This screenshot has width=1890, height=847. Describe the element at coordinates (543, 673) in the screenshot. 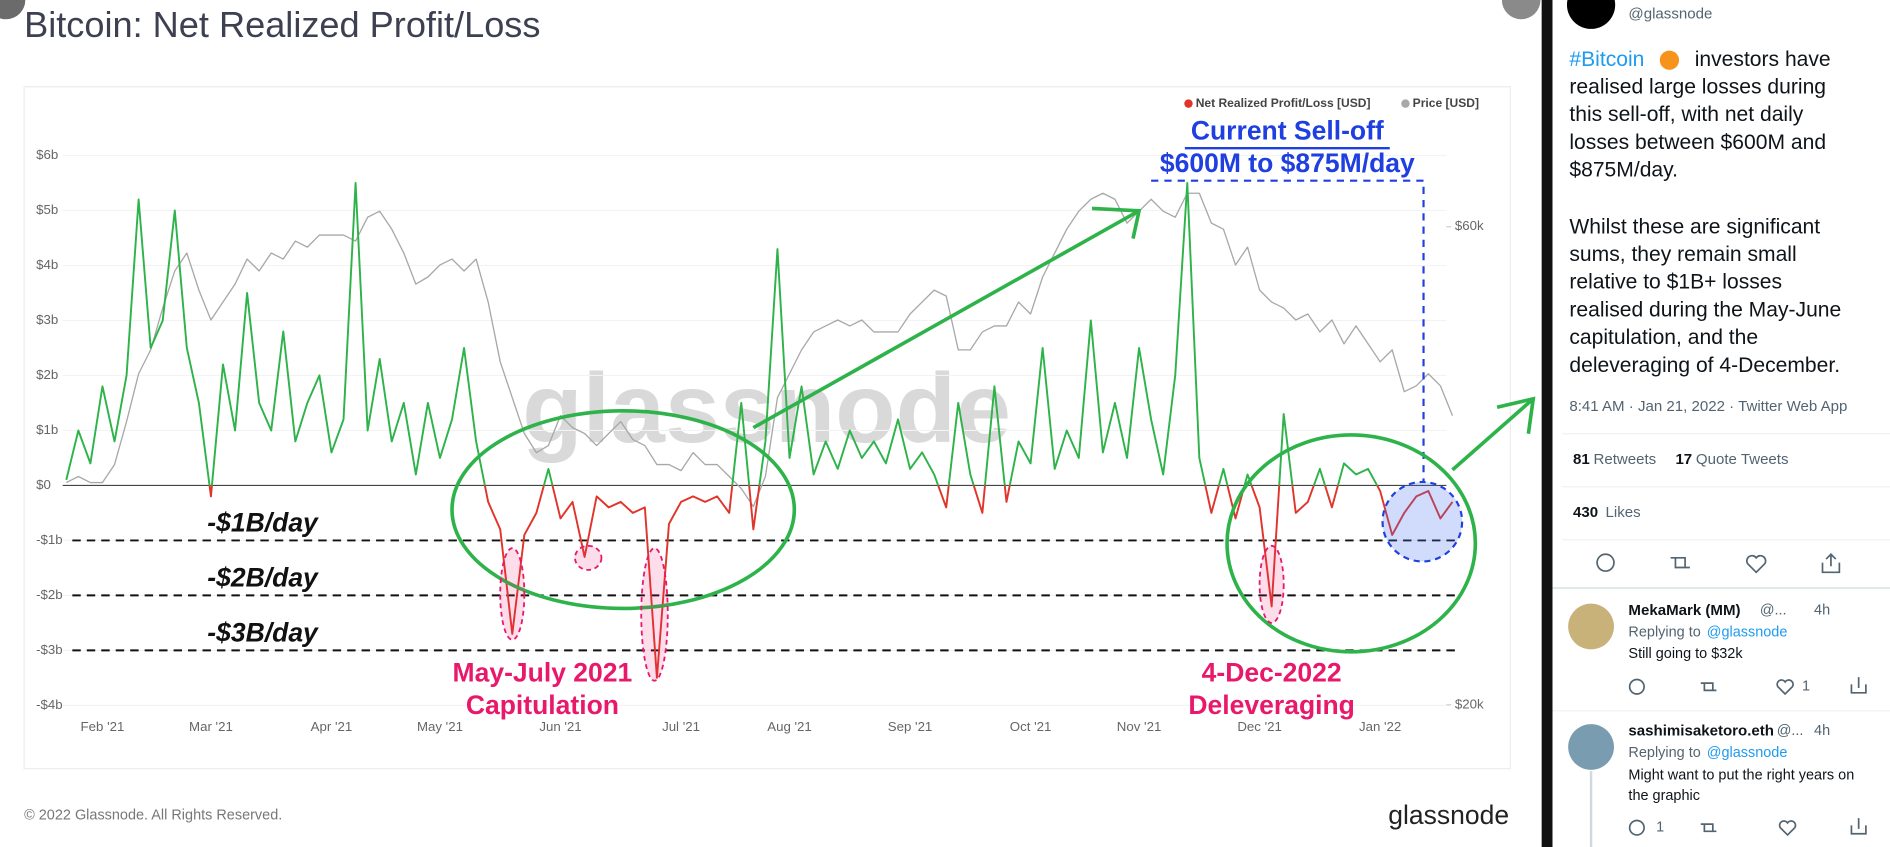

I see `annotation: May-July 2021` at that location.